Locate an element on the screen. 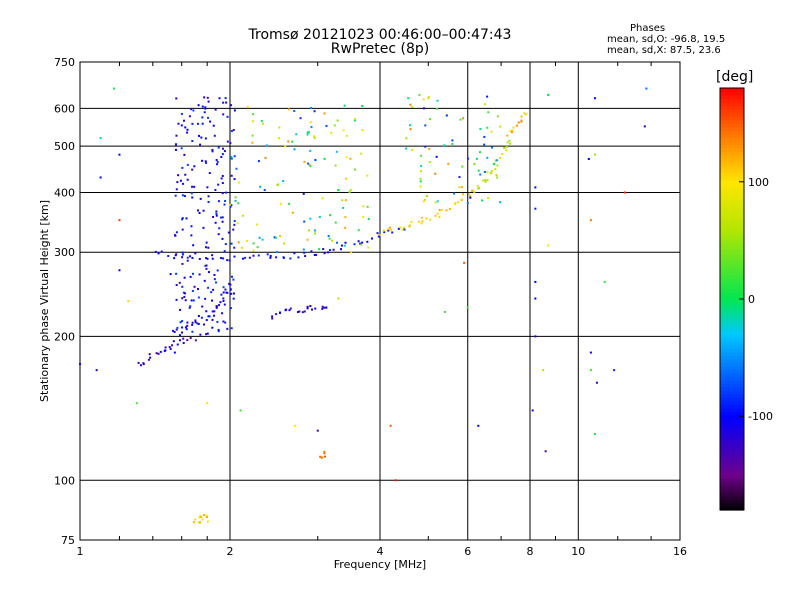  x-axis-label: Frequency [MHz] is located at coordinates (380, 564).